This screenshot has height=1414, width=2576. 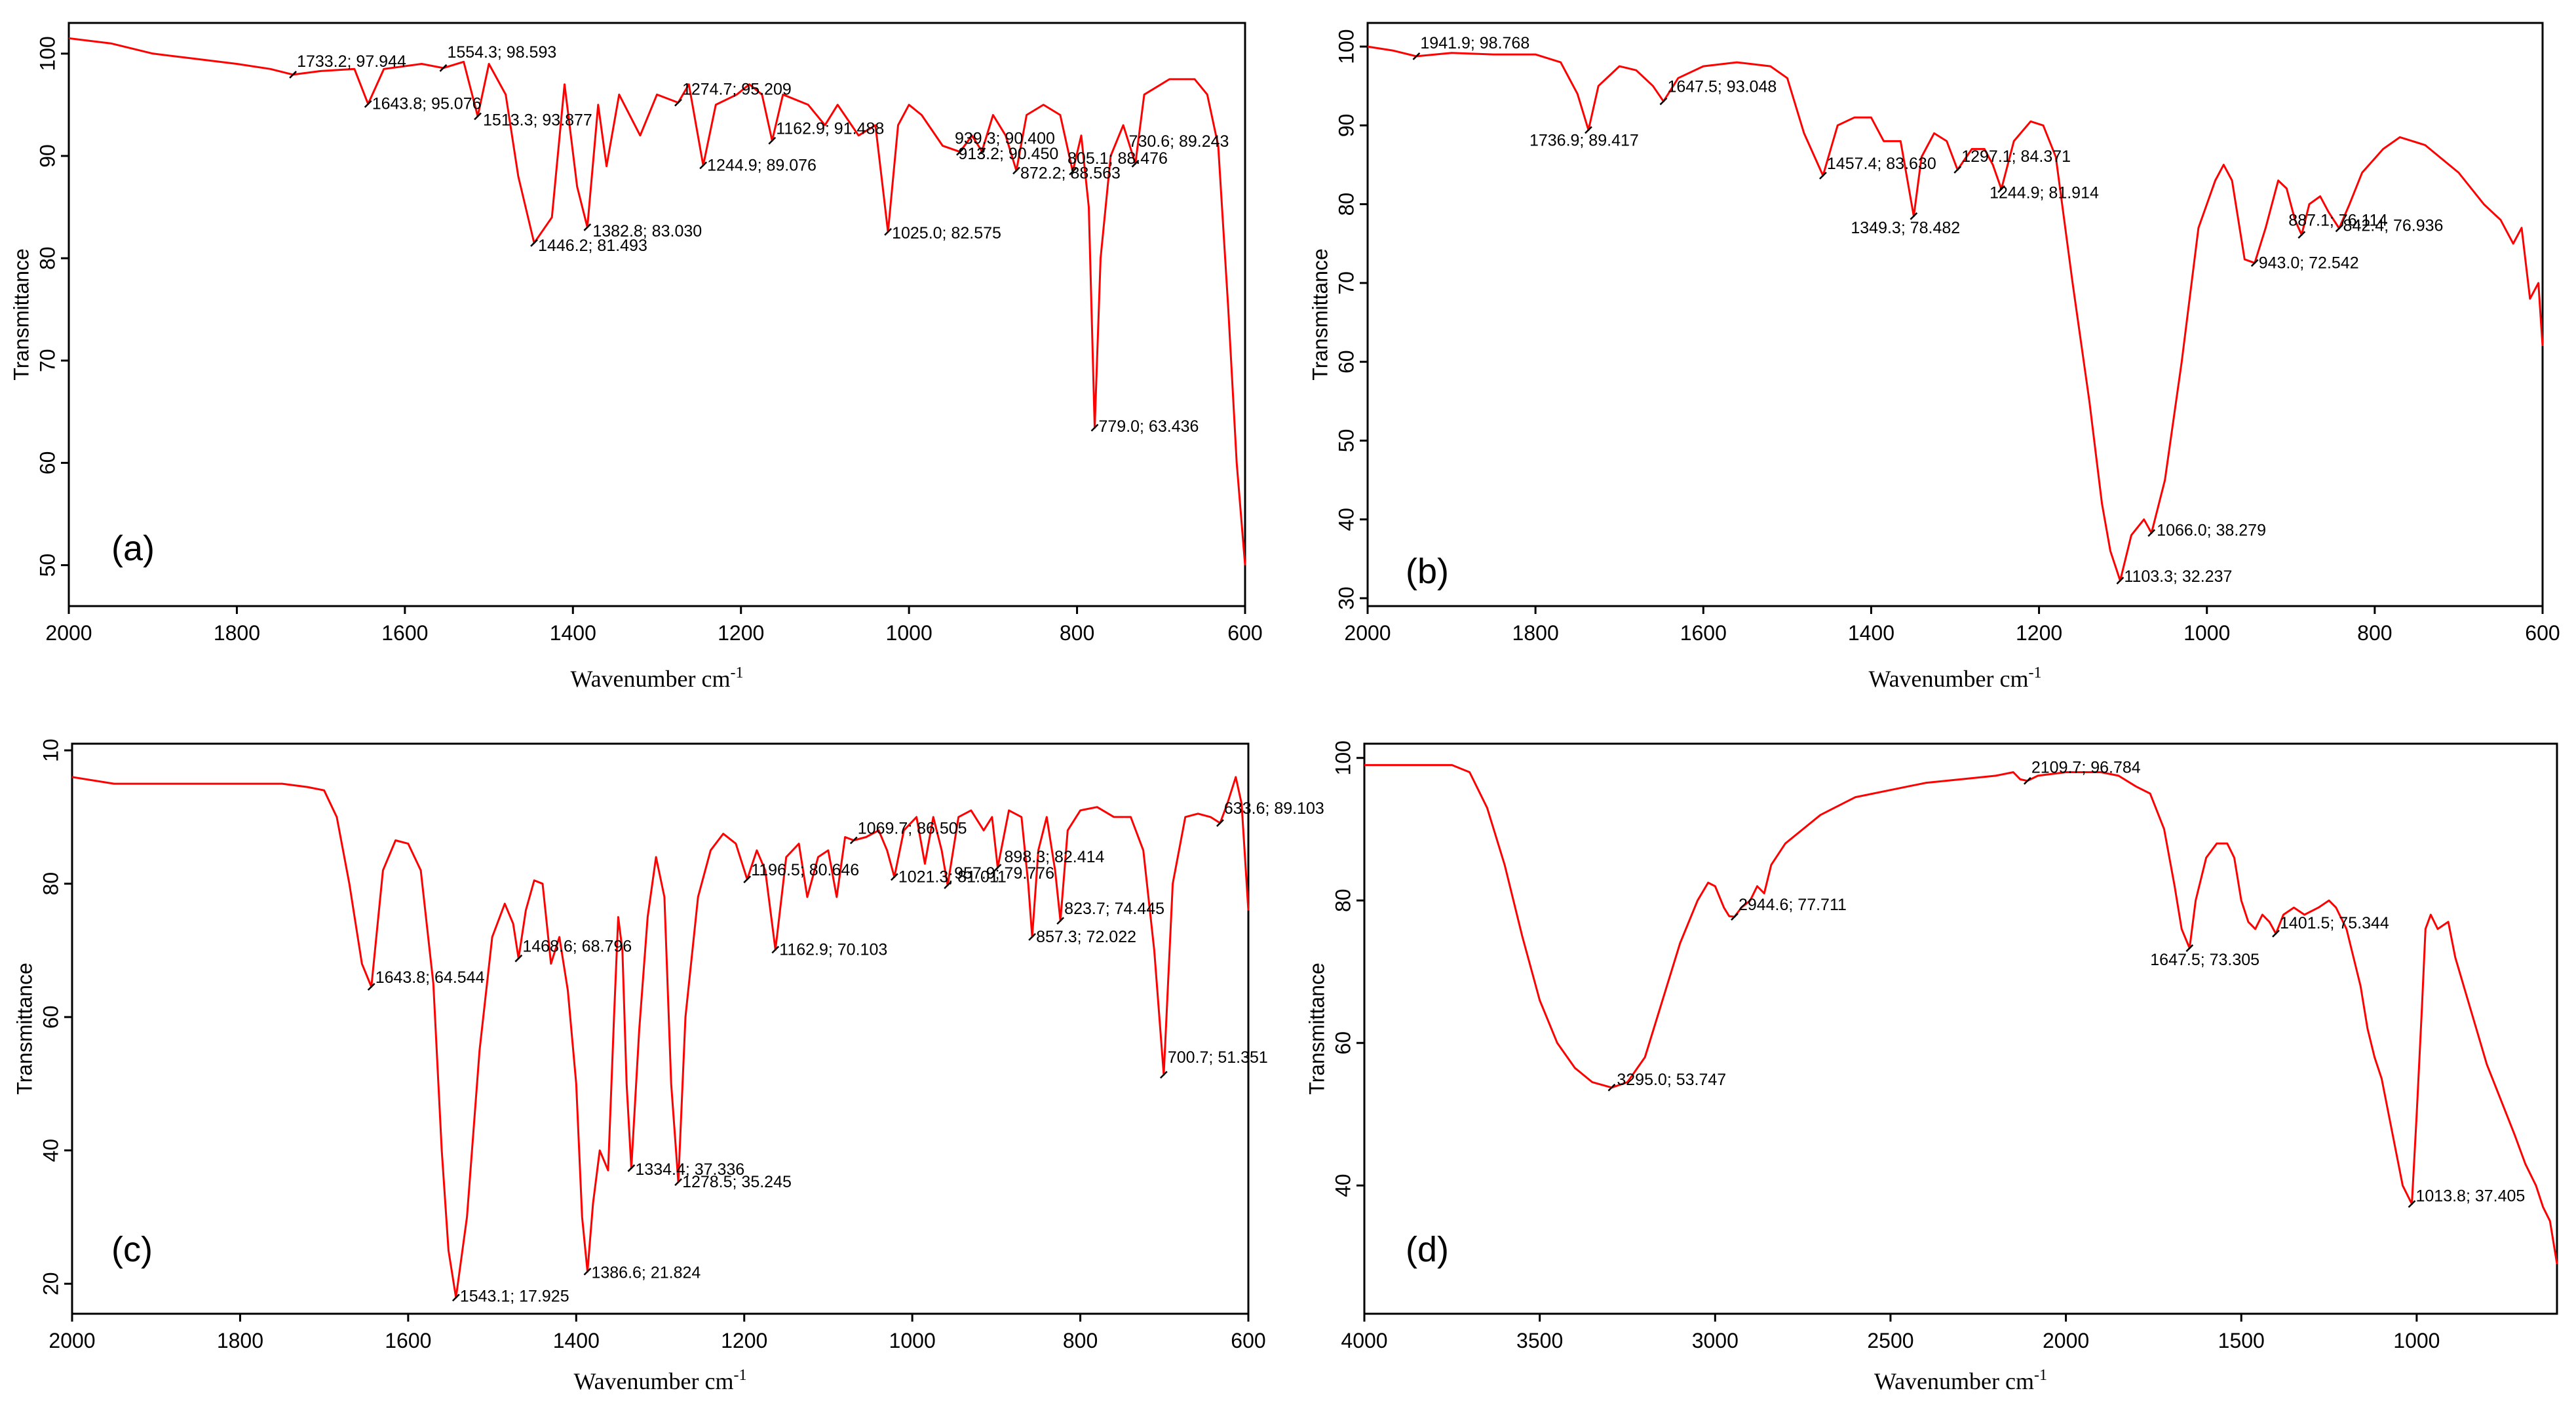 What do you see at coordinates (501, 52) in the screenshot?
I see `peak-label: 1554.3; 98.593` at bounding box center [501, 52].